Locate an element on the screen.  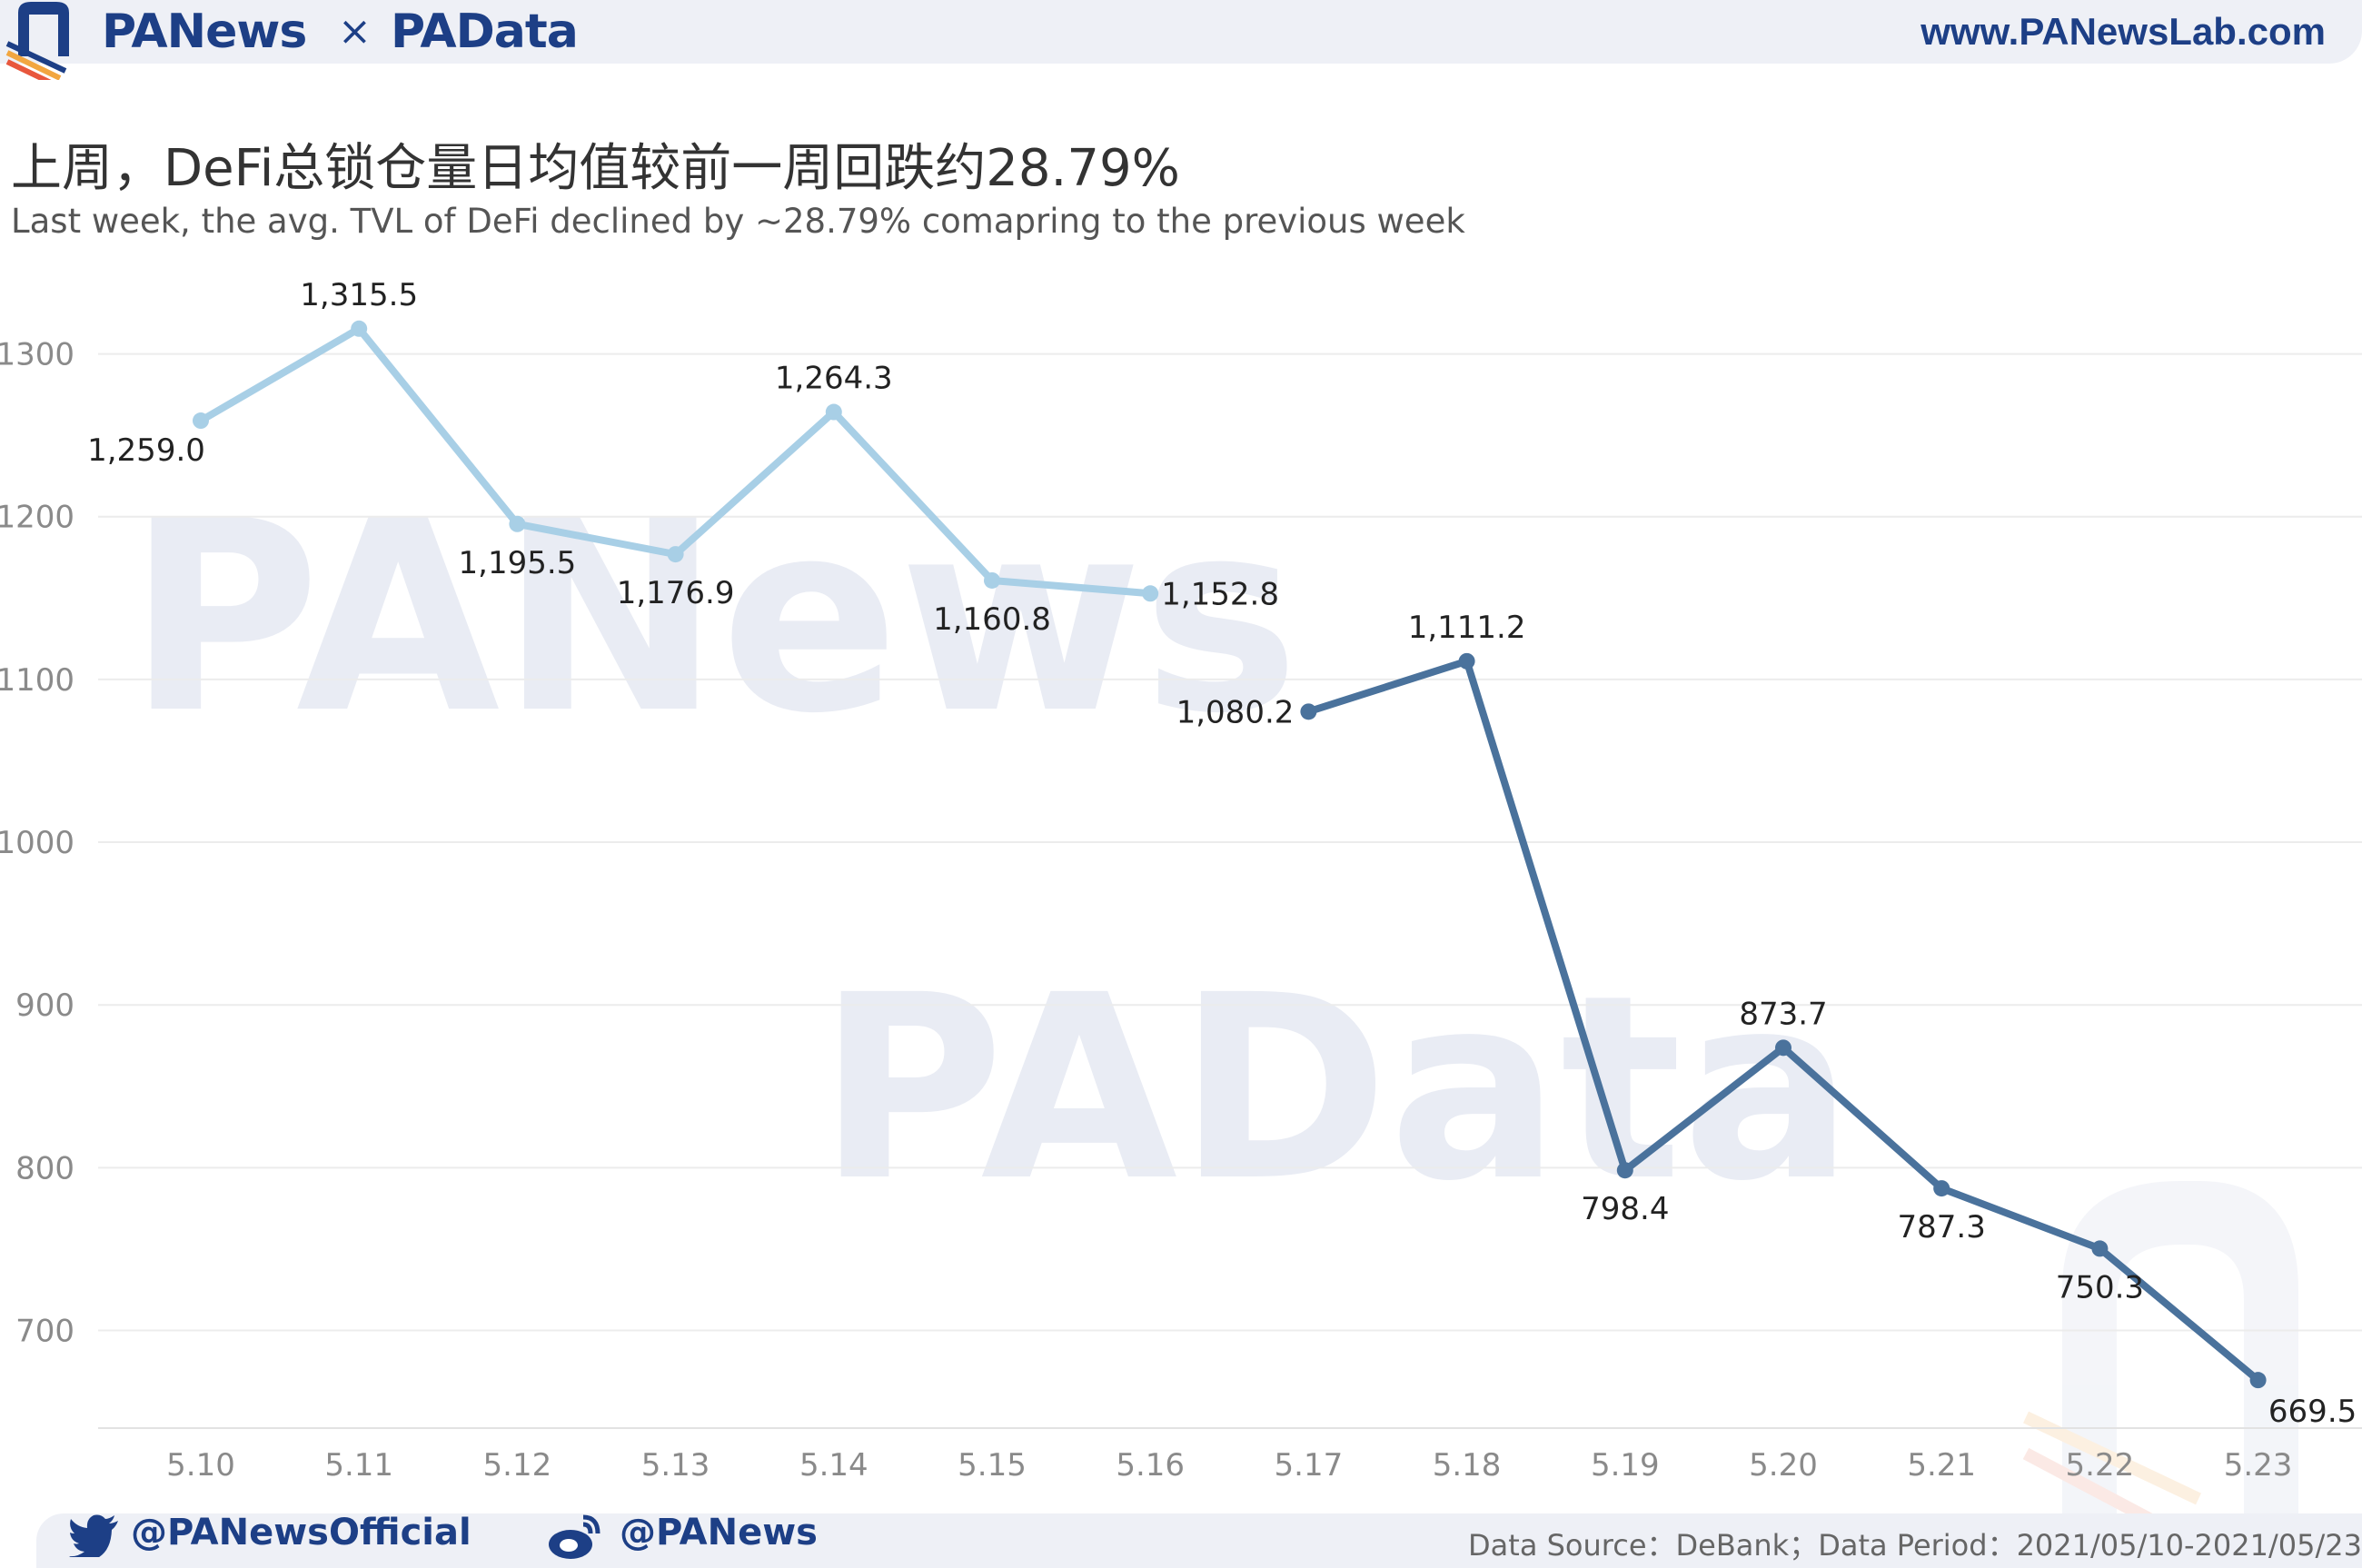
x-tick-label: 5.15 is located at coordinates (992, 1465).